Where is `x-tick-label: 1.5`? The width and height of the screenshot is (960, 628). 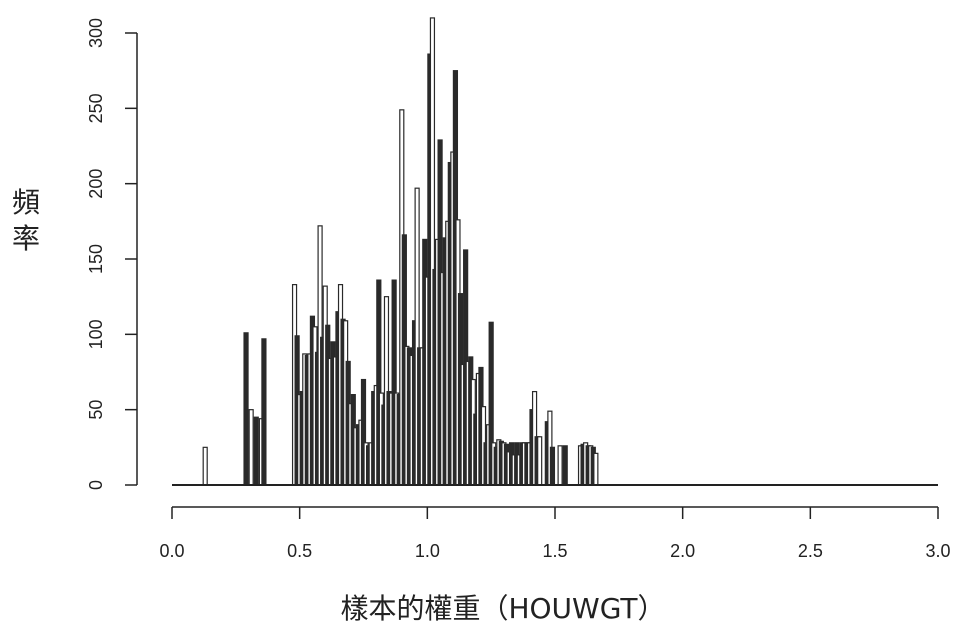 x-tick-label: 1.5 is located at coordinates (554, 551).